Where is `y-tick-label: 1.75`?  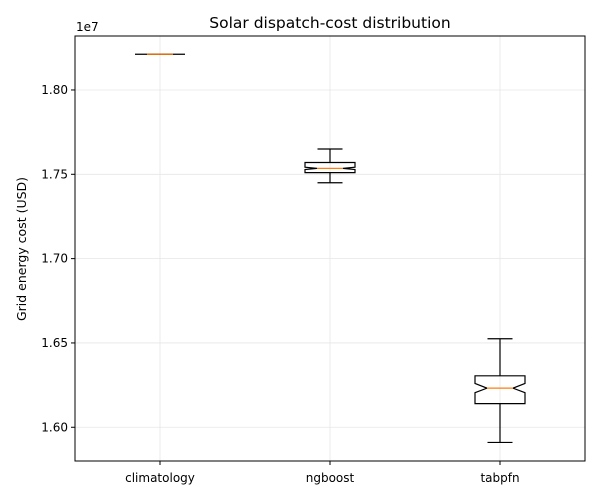
y-tick-label: 1.75 is located at coordinates (54, 174).